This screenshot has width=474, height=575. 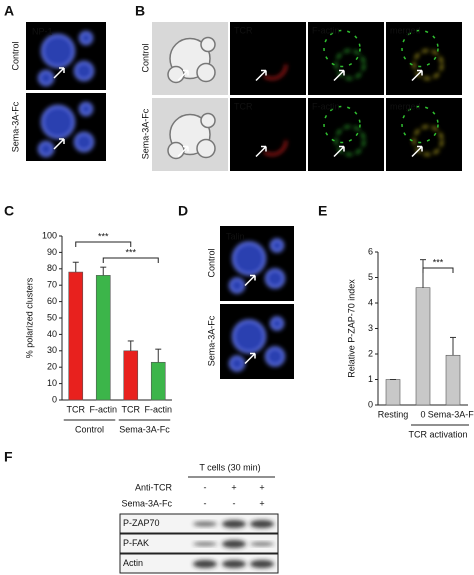 I want to click on y-tick-label: 3, so click(x=370, y=328).